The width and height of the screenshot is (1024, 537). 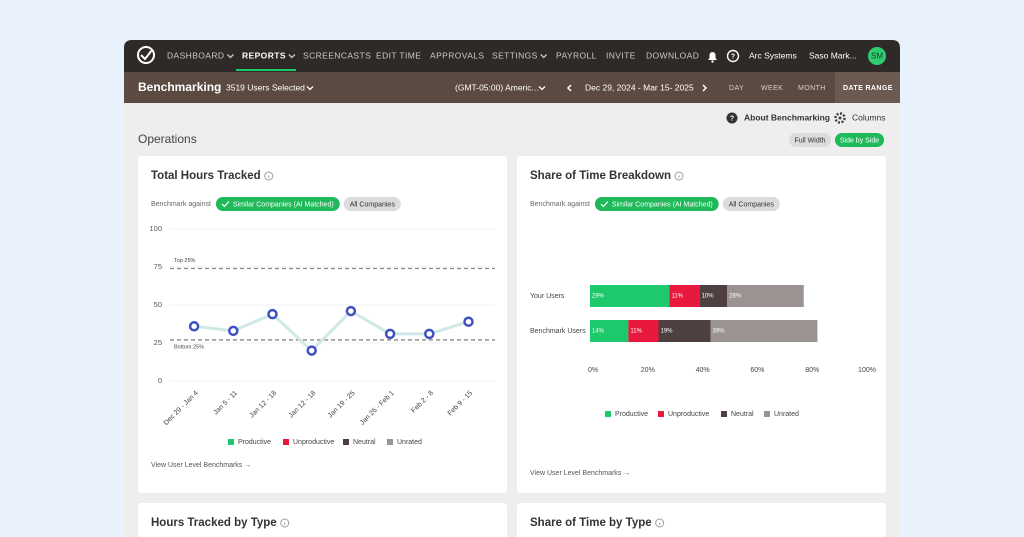 What do you see at coordinates (712, 57) in the screenshot?
I see `bell-icon` at bounding box center [712, 57].